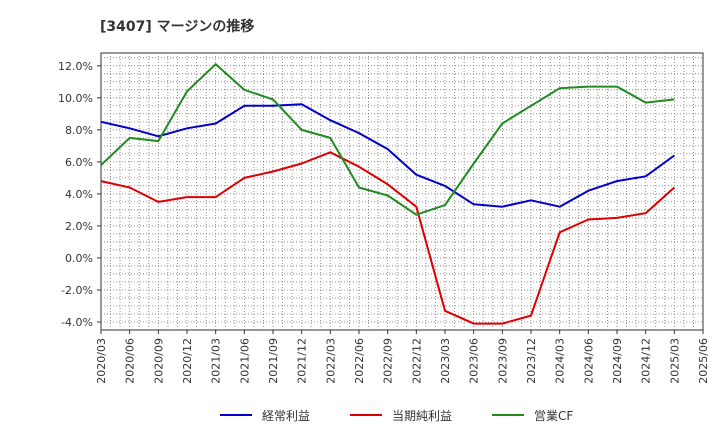  I want to click on x-tick-label: 2022/09, so click(388, 361).